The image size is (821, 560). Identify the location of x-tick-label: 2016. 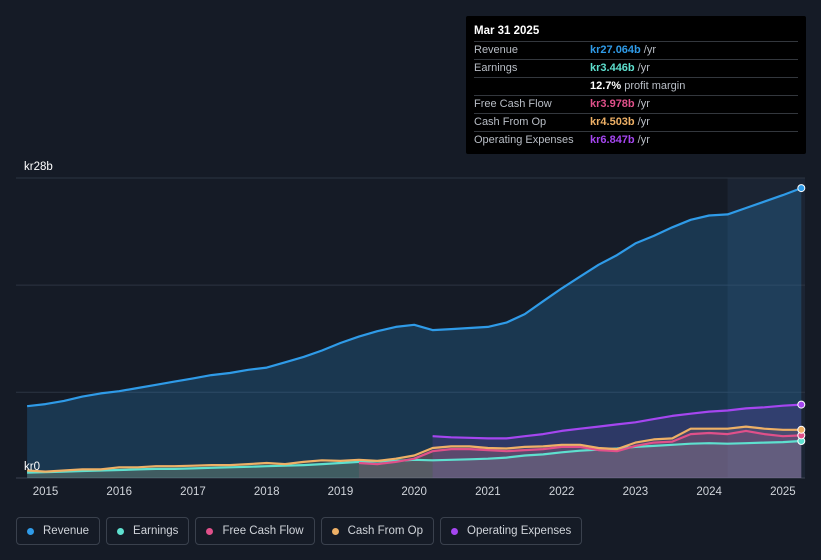
(119, 492).